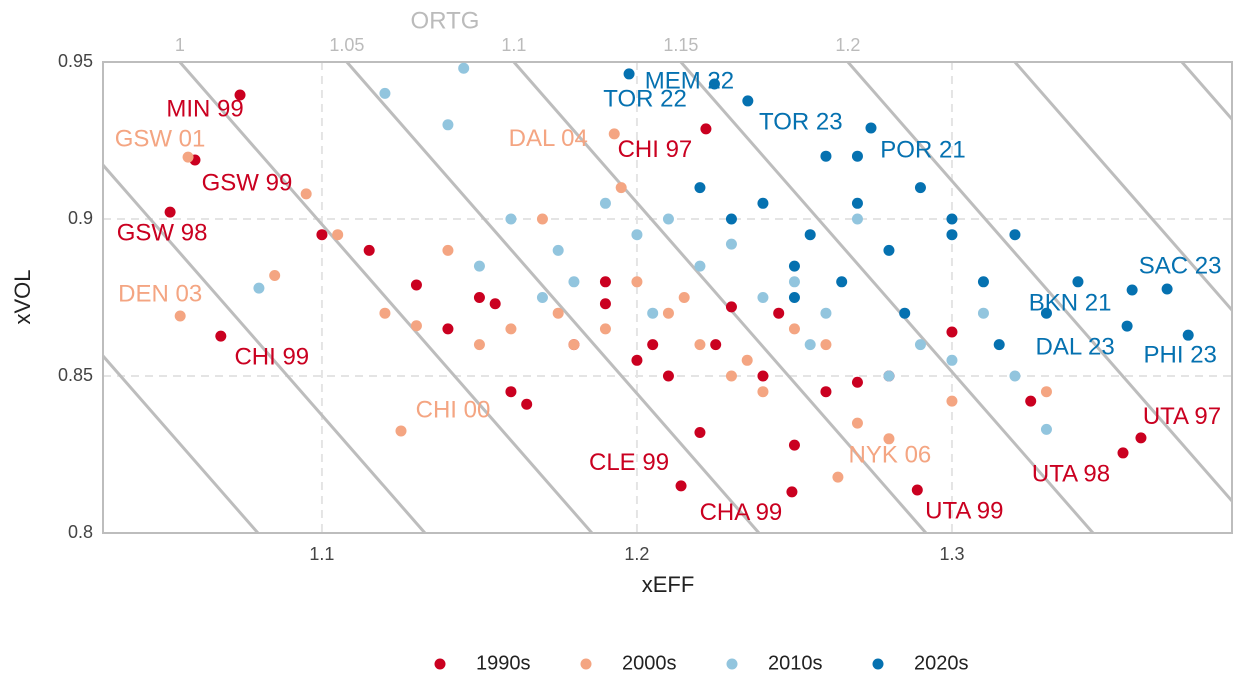 The height and width of the screenshot is (682, 1238). Describe the element at coordinates (513, 45) in the screenshot. I see `x2-tick-label: 1.1` at that location.